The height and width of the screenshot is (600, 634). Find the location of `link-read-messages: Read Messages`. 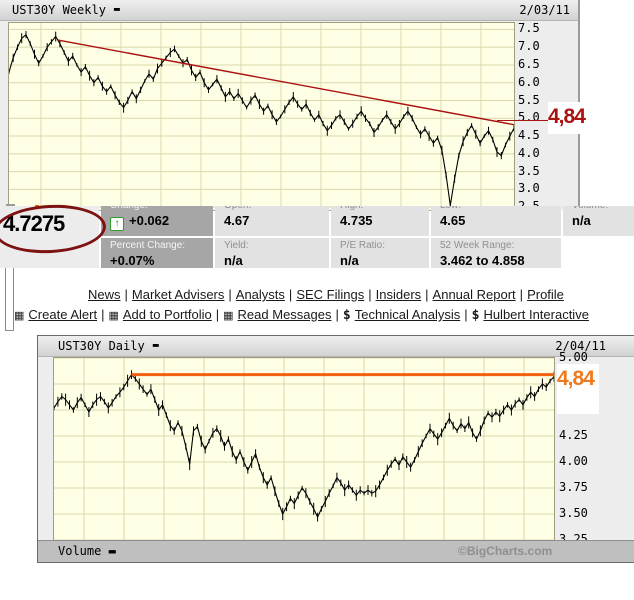

link-read-messages: Read Messages is located at coordinates (284, 314).